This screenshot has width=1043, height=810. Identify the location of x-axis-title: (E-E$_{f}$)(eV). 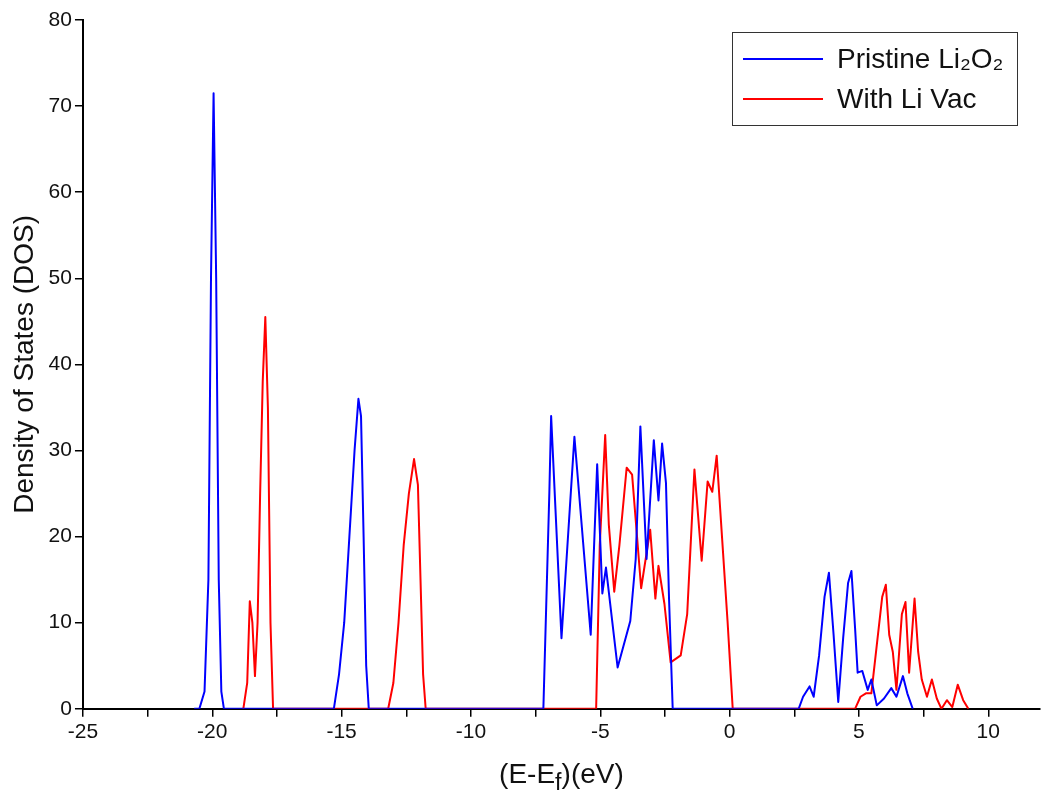
(561, 777).